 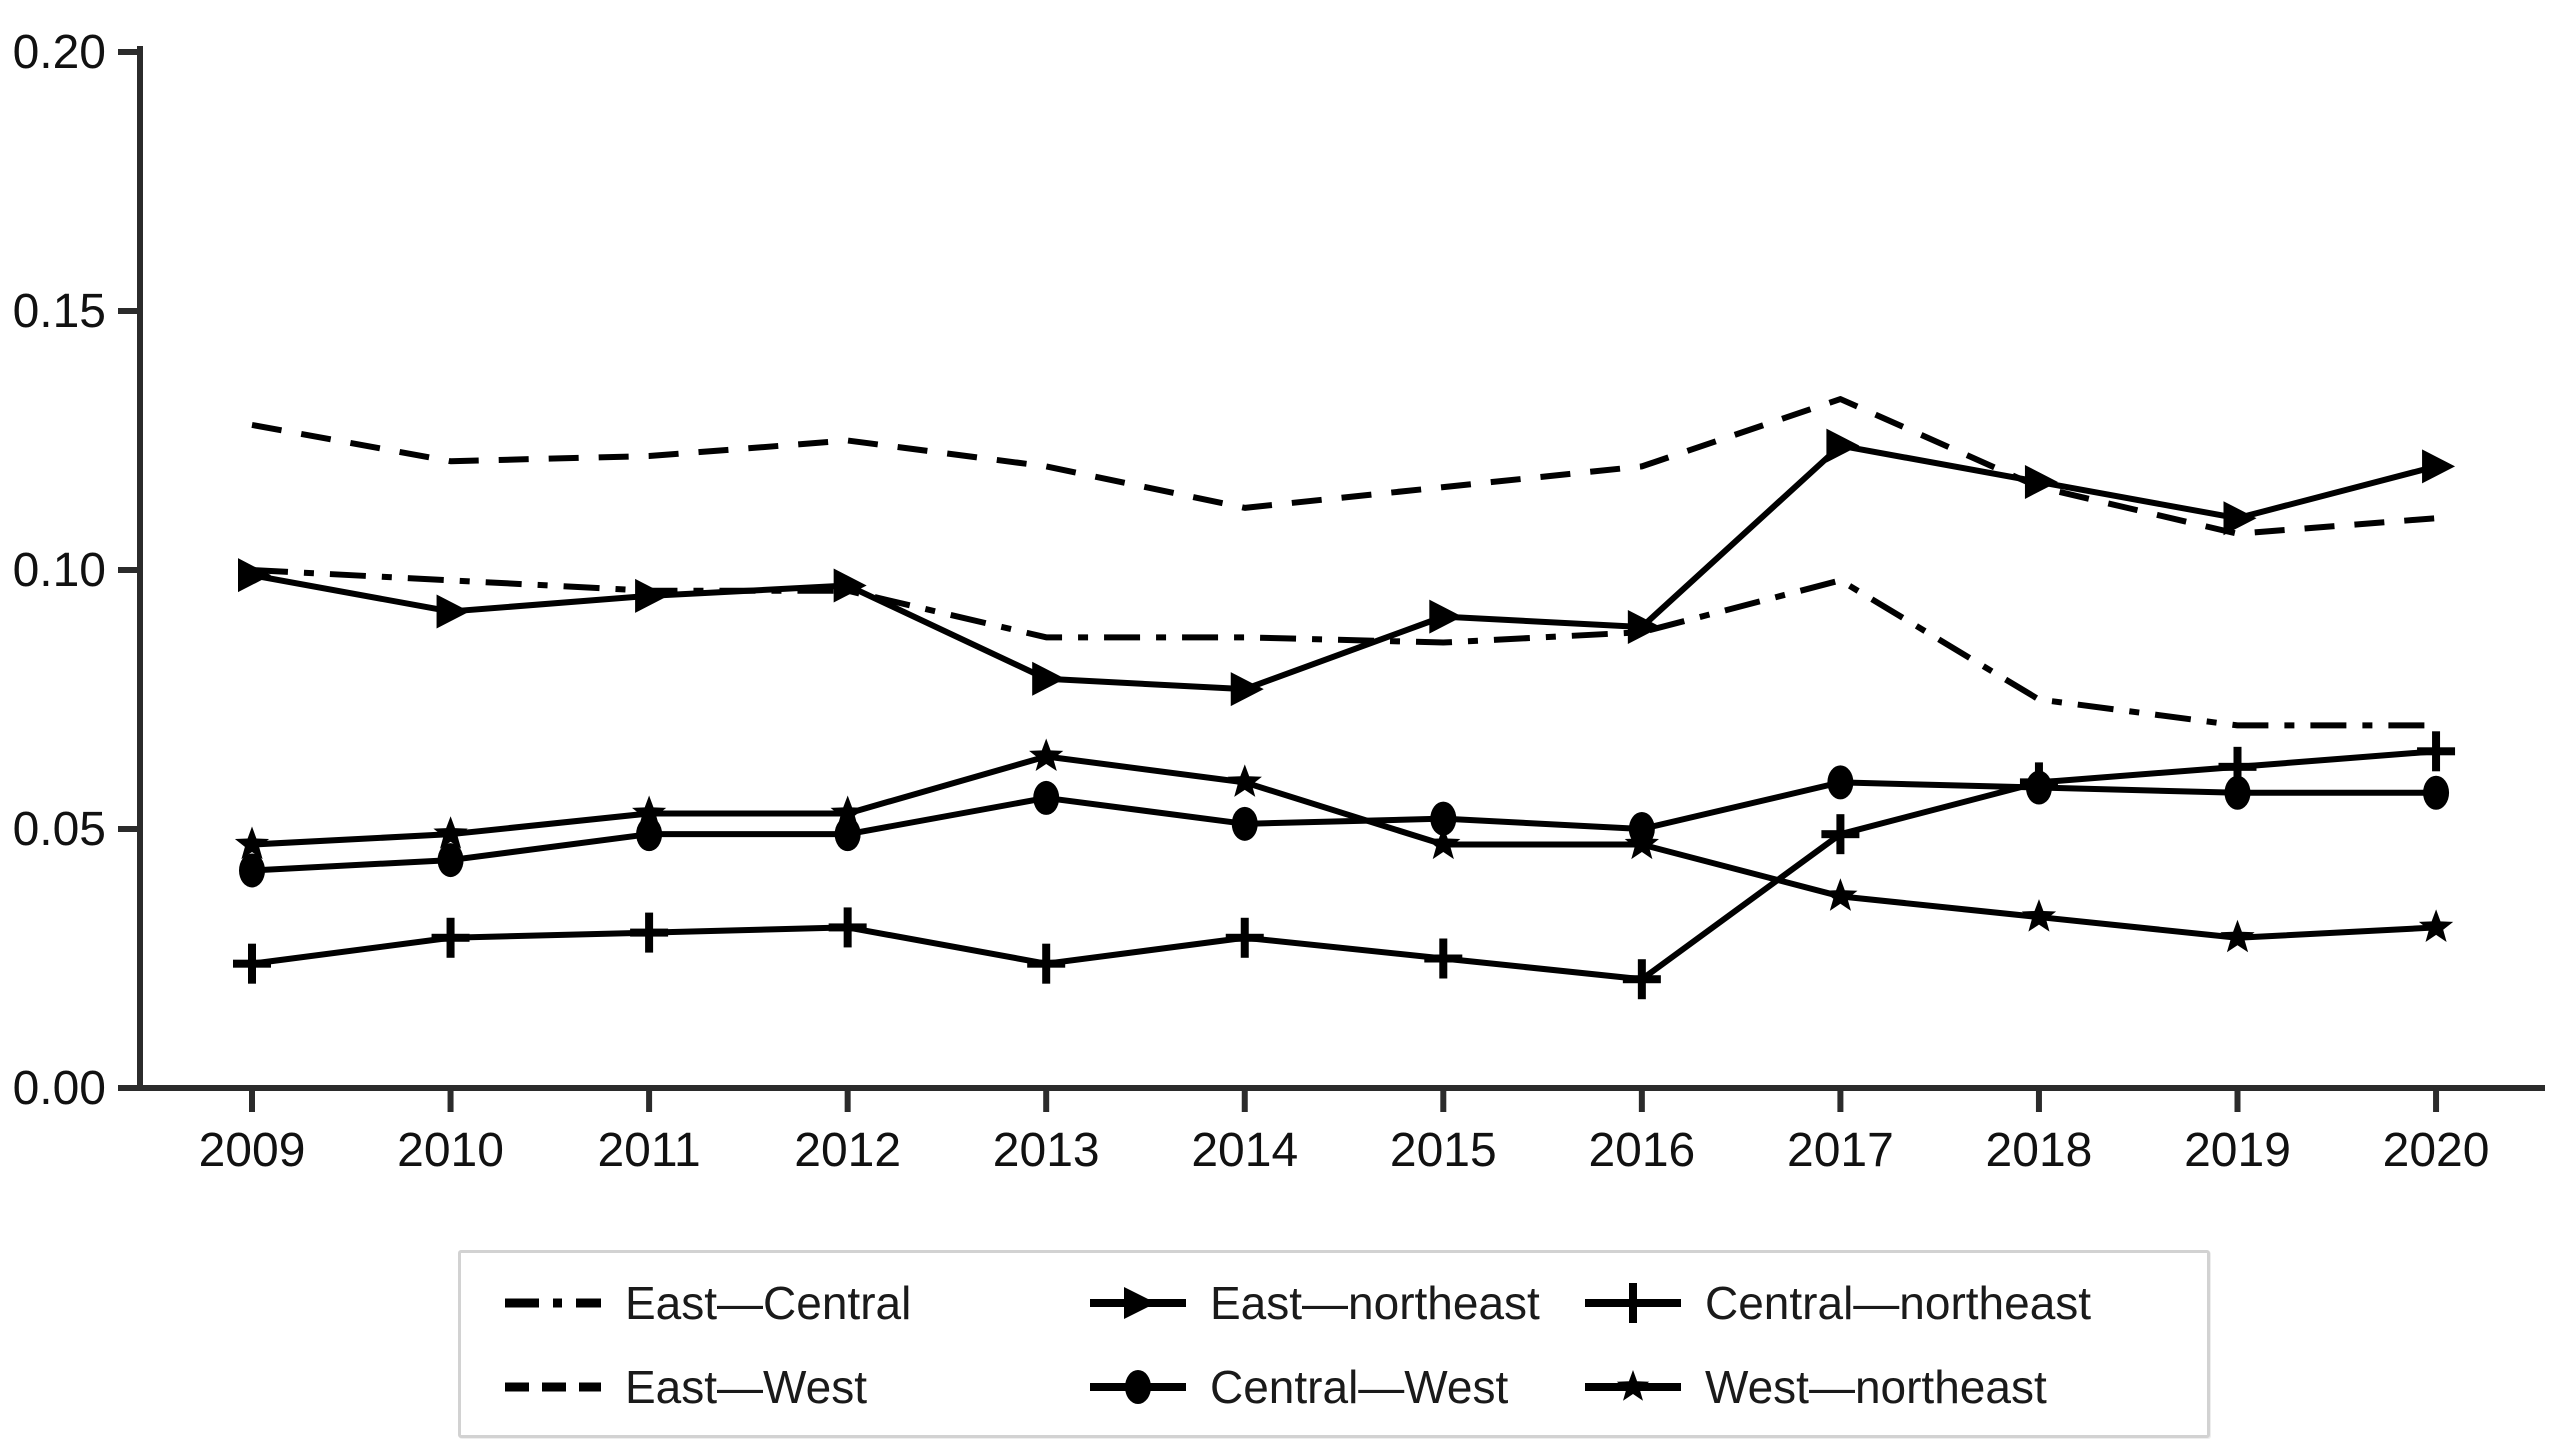 What do you see at coordinates (648, 1150) in the screenshot?
I see `x-tick-label: 2011` at bounding box center [648, 1150].